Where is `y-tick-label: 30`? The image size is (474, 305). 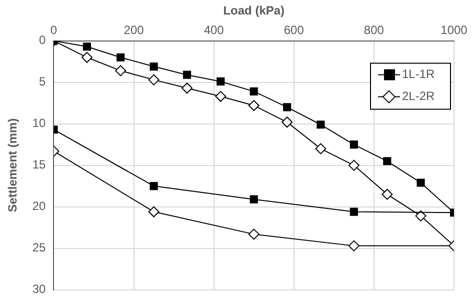 y-tick-label: 30 is located at coordinates (39, 289).